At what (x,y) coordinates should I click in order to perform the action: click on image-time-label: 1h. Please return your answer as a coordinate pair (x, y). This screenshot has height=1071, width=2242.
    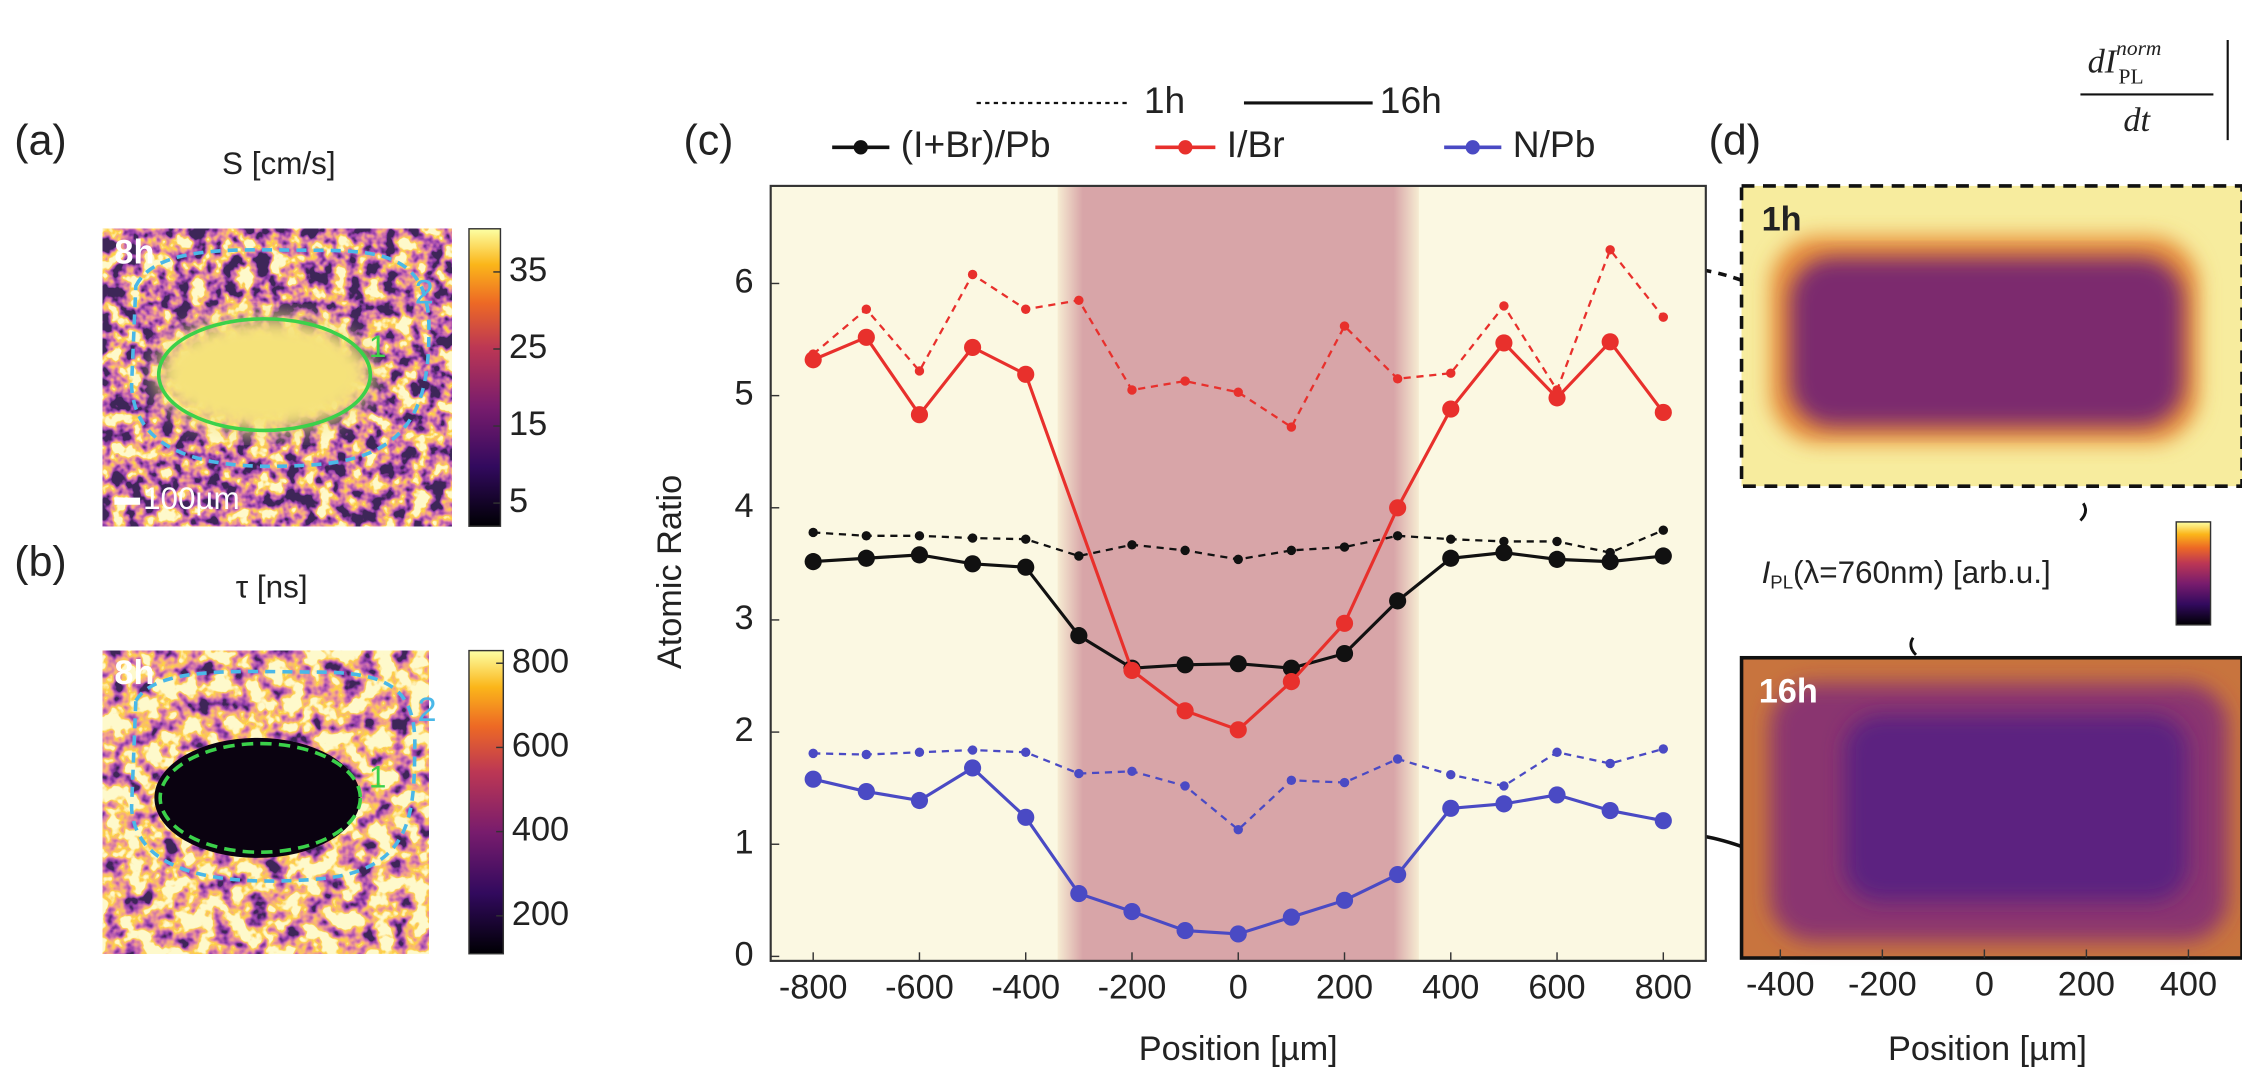
    Looking at the image, I should click on (1782, 220).